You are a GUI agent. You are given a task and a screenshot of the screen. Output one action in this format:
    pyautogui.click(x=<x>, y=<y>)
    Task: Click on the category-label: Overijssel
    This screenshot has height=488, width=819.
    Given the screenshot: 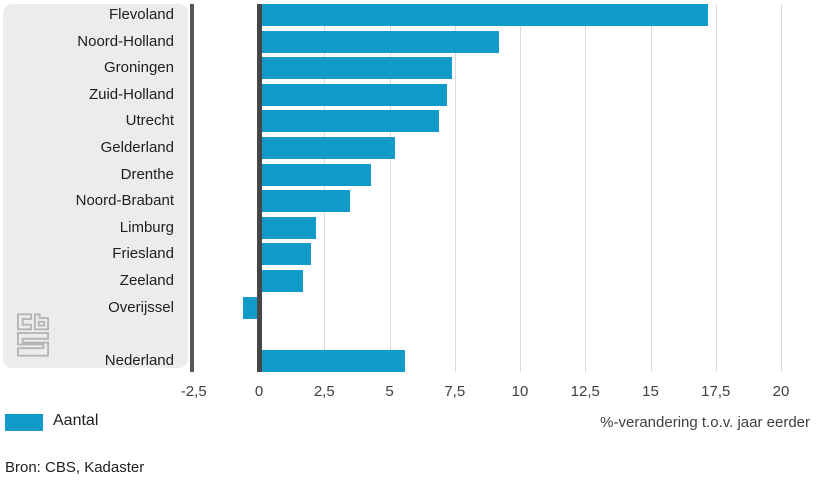 What is the action you would take?
    pyautogui.click(x=141, y=307)
    